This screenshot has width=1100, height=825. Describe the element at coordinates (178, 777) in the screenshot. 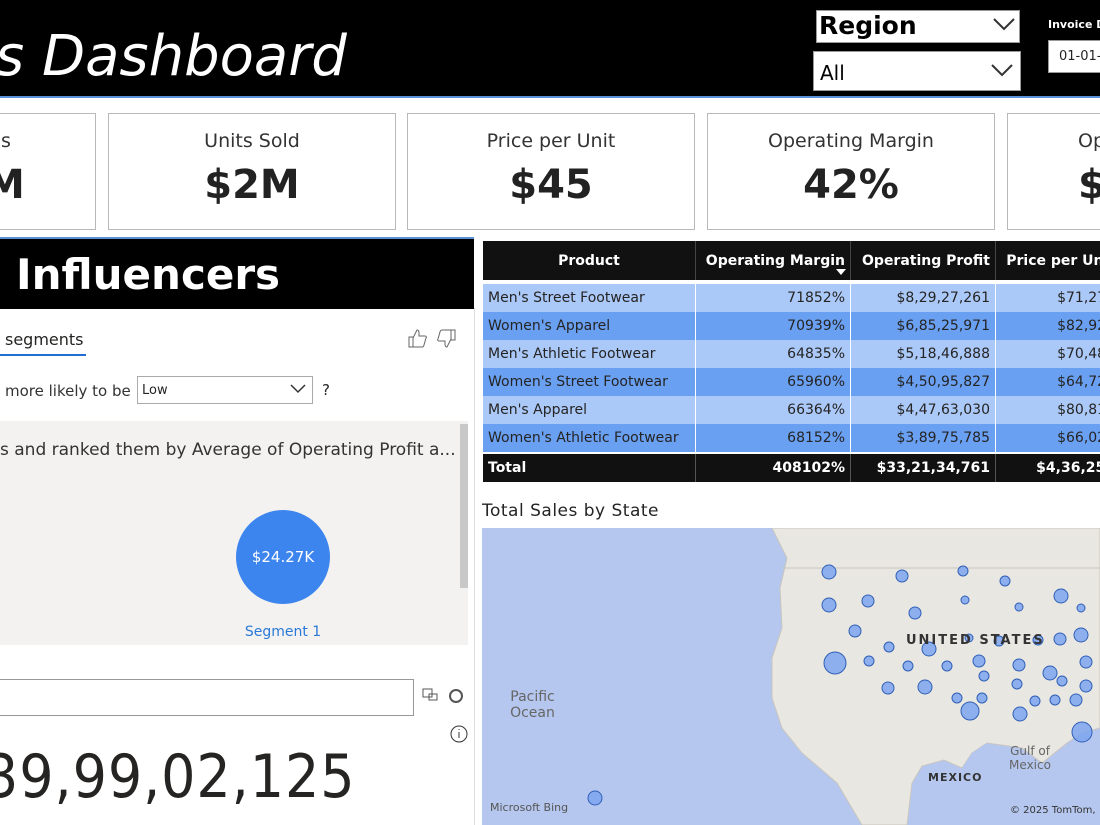

I see `big-number: 39,99,02,125` at that location.